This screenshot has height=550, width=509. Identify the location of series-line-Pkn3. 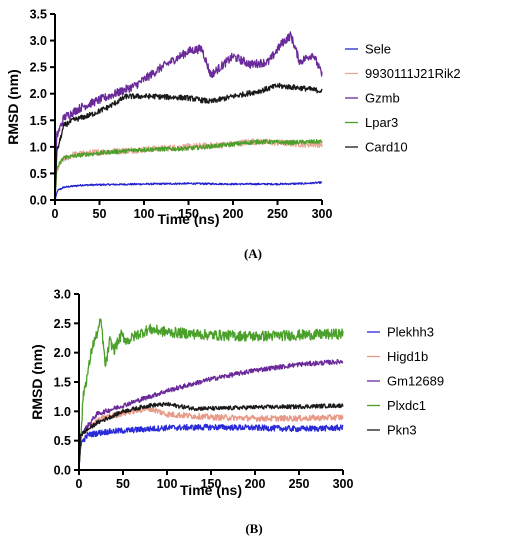
(211, 435).